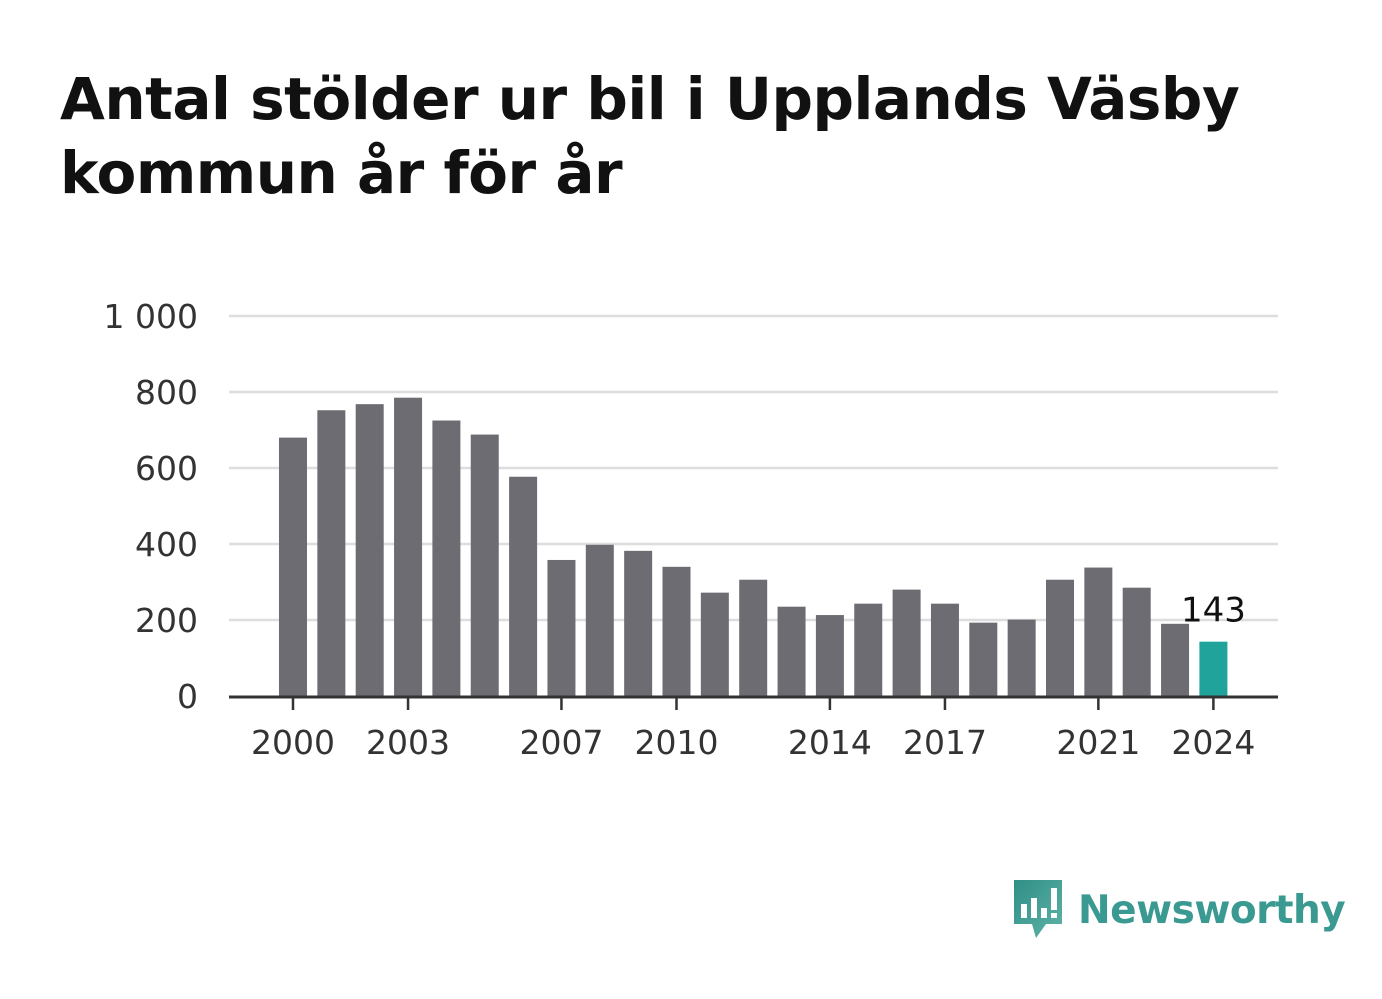 The width and height of the screenshot is (1382, 999). I want to click on bar-highlight, so click(1213, 668).